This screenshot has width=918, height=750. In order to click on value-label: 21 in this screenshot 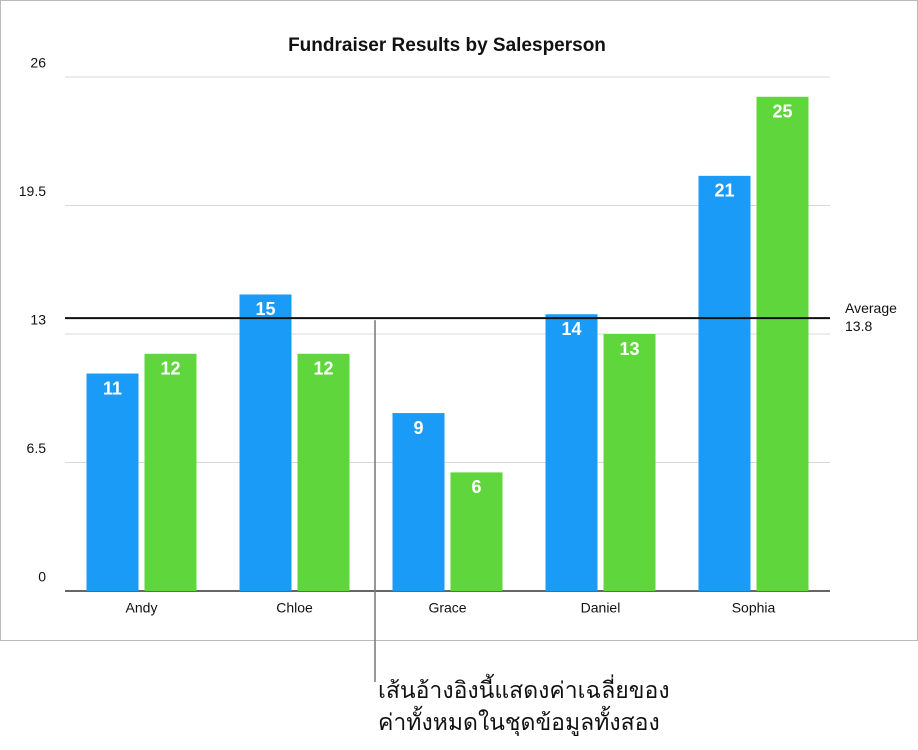, I will do `click(724, 191)`.